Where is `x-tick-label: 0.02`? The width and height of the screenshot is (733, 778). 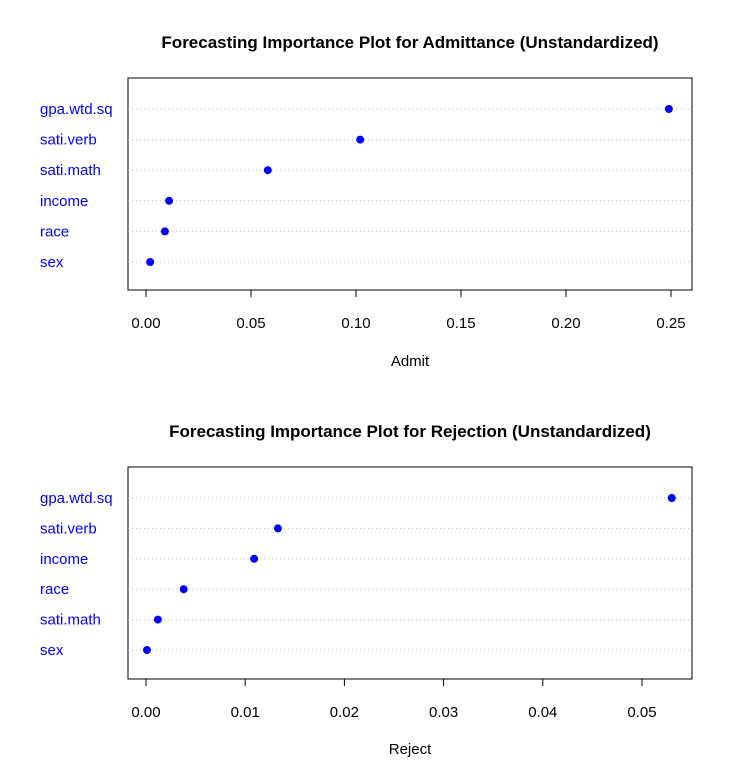 x-tick-label: 0.02 is located at coordinates (344, 712).